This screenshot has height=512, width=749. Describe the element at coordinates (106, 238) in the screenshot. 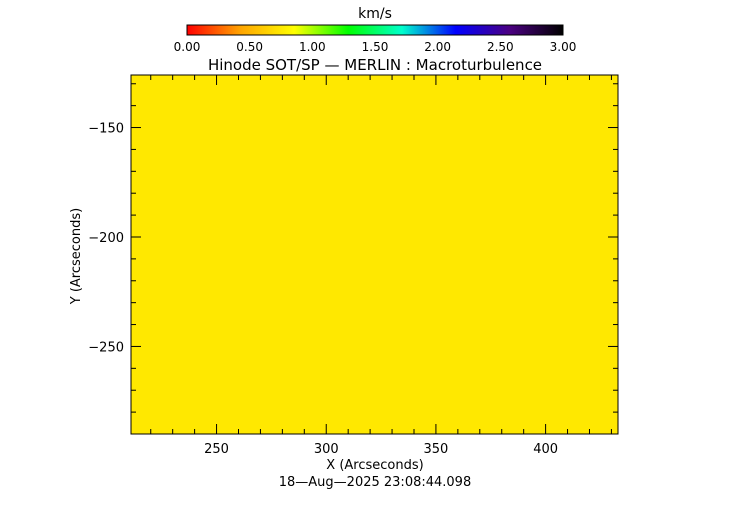

I see `y-tick-label: −200` at that location.